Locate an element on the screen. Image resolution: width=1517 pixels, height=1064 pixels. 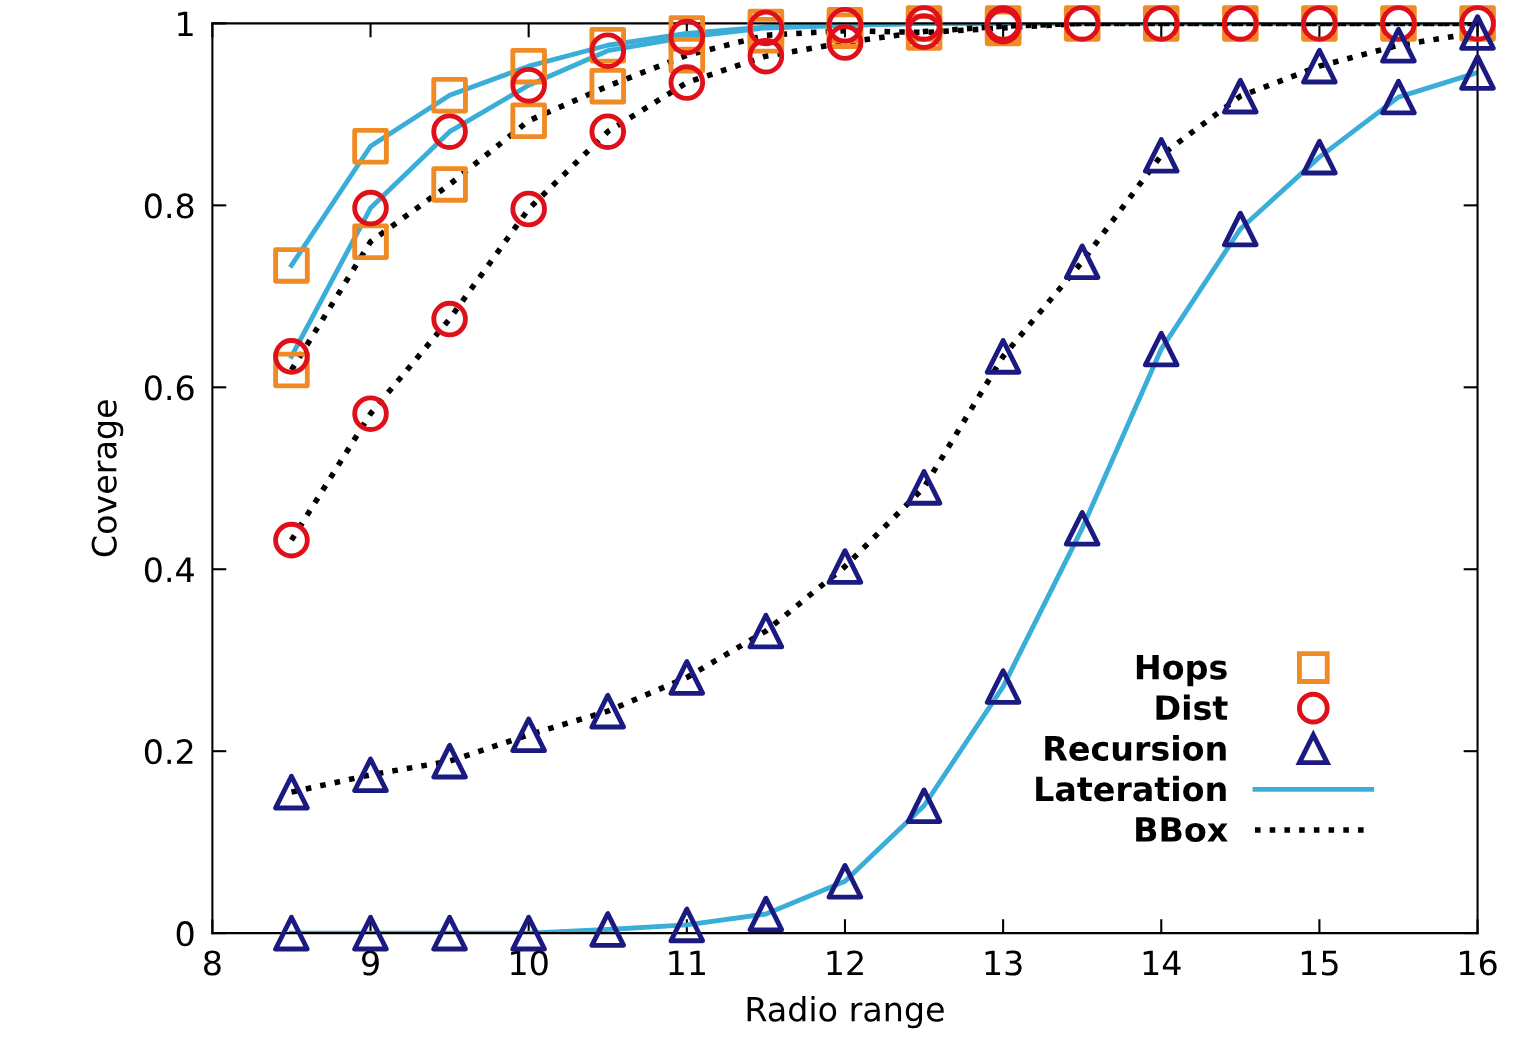
legend-label: BBox is located at coordinates (1182, 830).